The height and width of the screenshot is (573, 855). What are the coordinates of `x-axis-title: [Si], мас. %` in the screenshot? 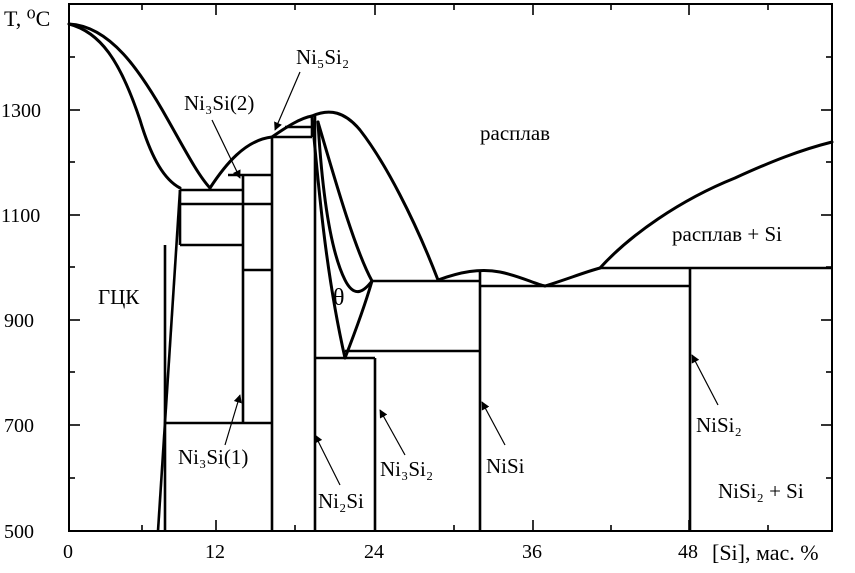 It's located at (765, 552).